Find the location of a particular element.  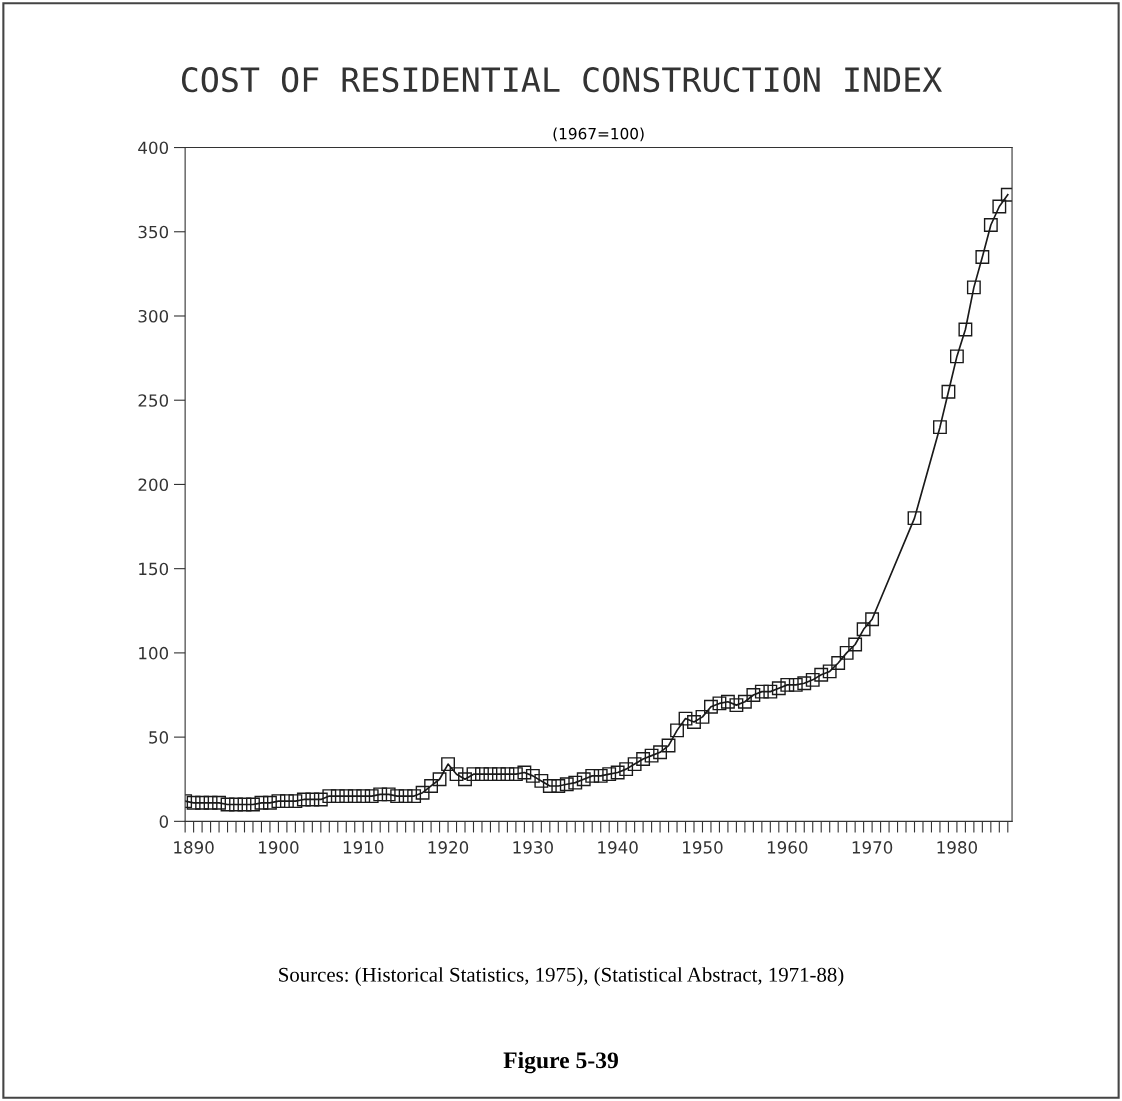

caption: Figure 5-39 is located at coordinates (560, 1062).